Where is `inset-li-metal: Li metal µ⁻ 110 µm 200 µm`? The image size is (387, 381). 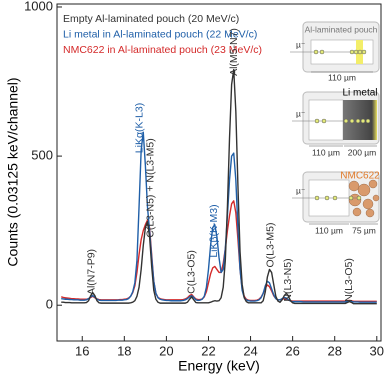 inset-li-metal: Li metal µ⁻ 110 µm 200 µm is located at coordinates (336, 122).